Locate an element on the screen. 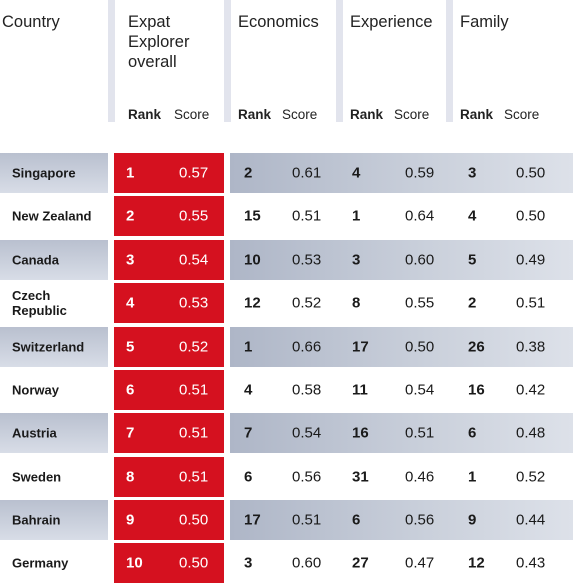 This screenshot has height=584, width=573. experience-rank: 11 is located at coordinates (360, 390).